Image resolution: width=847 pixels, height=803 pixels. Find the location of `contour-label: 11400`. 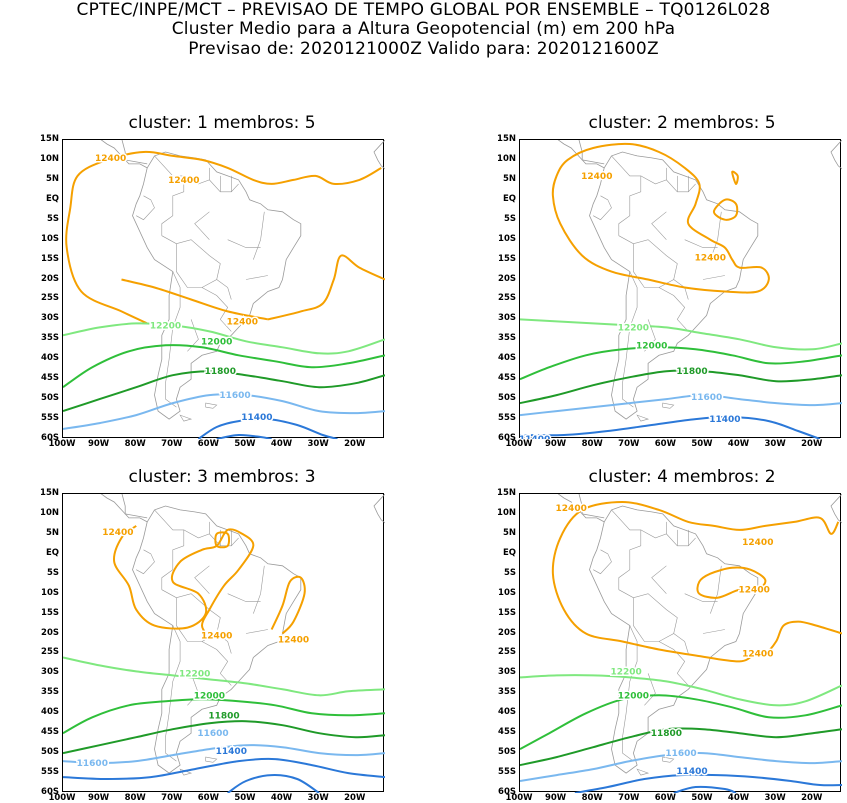

contour-label: 11400 is located at coordinates (231, 752).